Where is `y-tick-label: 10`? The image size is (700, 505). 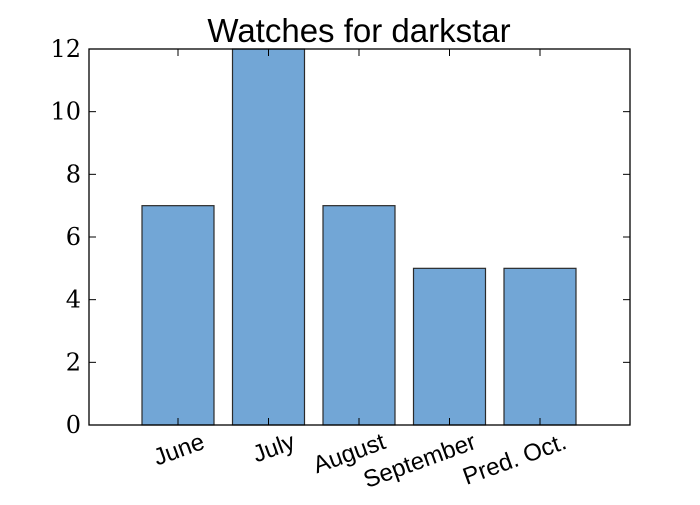 y-tick-label: 10 is located at coordinates (65, 112).